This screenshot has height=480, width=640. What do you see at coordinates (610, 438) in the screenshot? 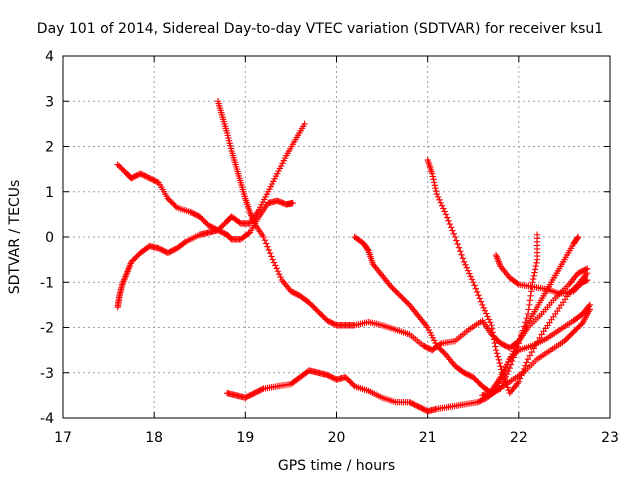
I see `x-tick-label: 23` at bounding box center [610, 438].